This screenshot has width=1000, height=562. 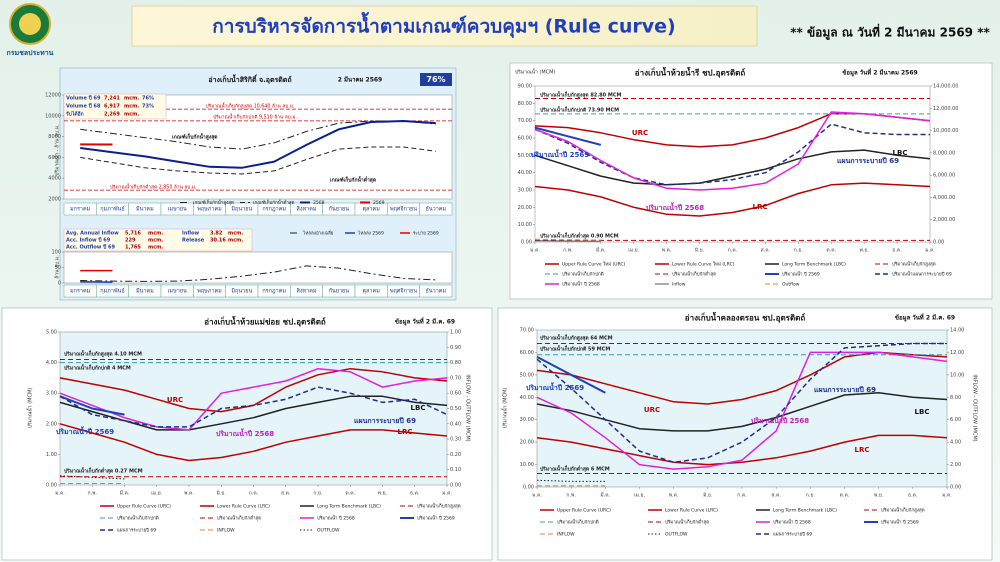 I want to click on y-tick-label: 30.00, so click(x=525, y=191).